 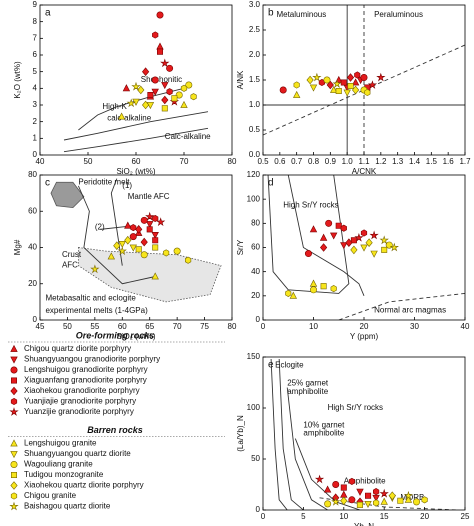 What do you see at coordinates (77, 348) in the screenshot?
I see `legend-label: Chigou quartz diorite porphyry` at bounding box center [77, 348].